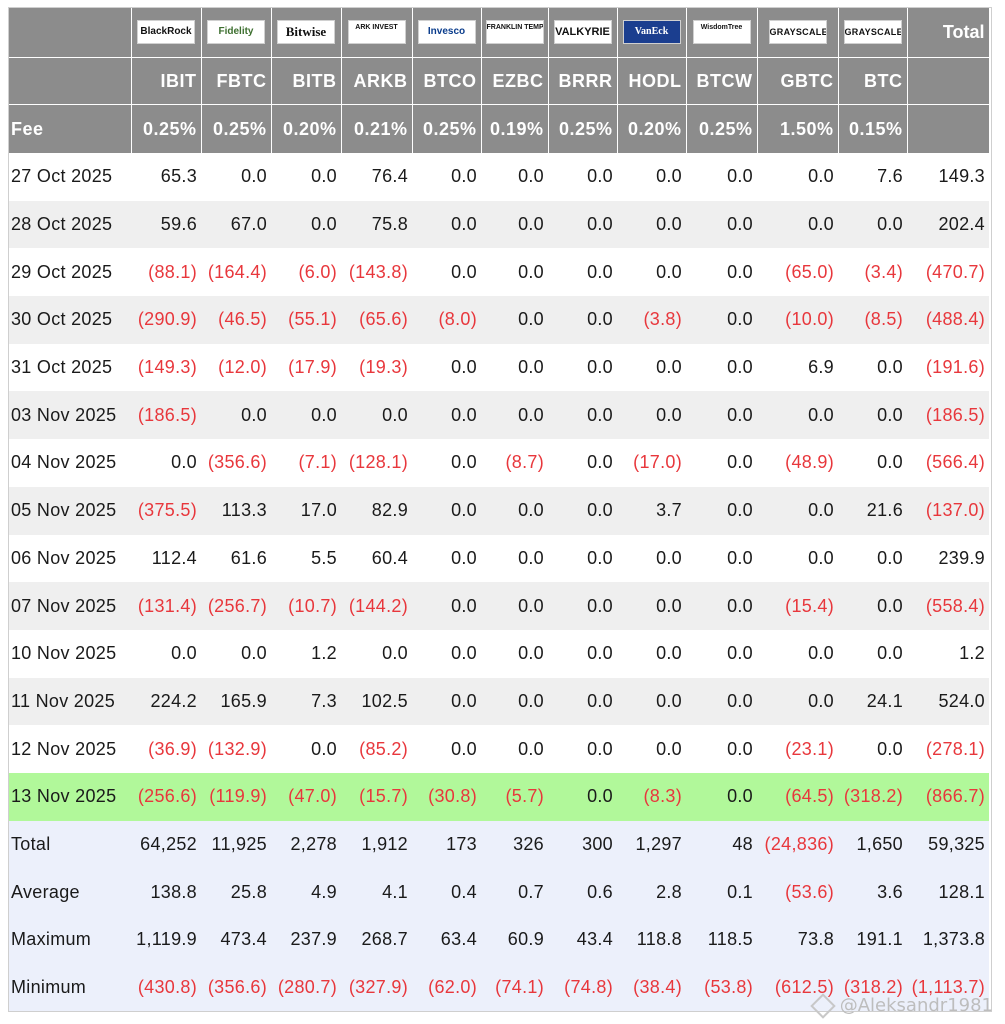 This screenshot has width=1005, height=1024. What do you see at coordinates (514, 987) in the screenshot?
I see `flow-value: (74.1)` at bounding box center [514, 987].